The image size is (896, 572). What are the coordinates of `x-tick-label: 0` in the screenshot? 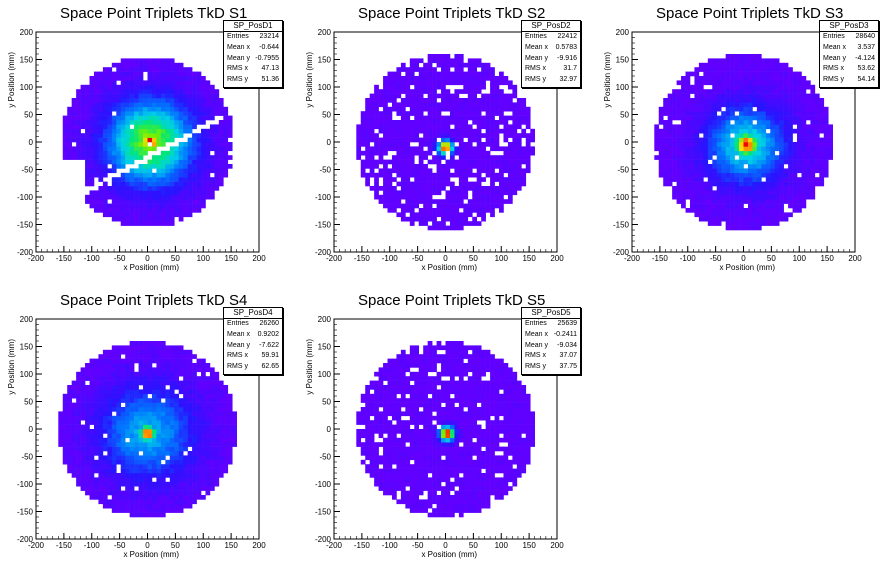 It's located at (445, 258).